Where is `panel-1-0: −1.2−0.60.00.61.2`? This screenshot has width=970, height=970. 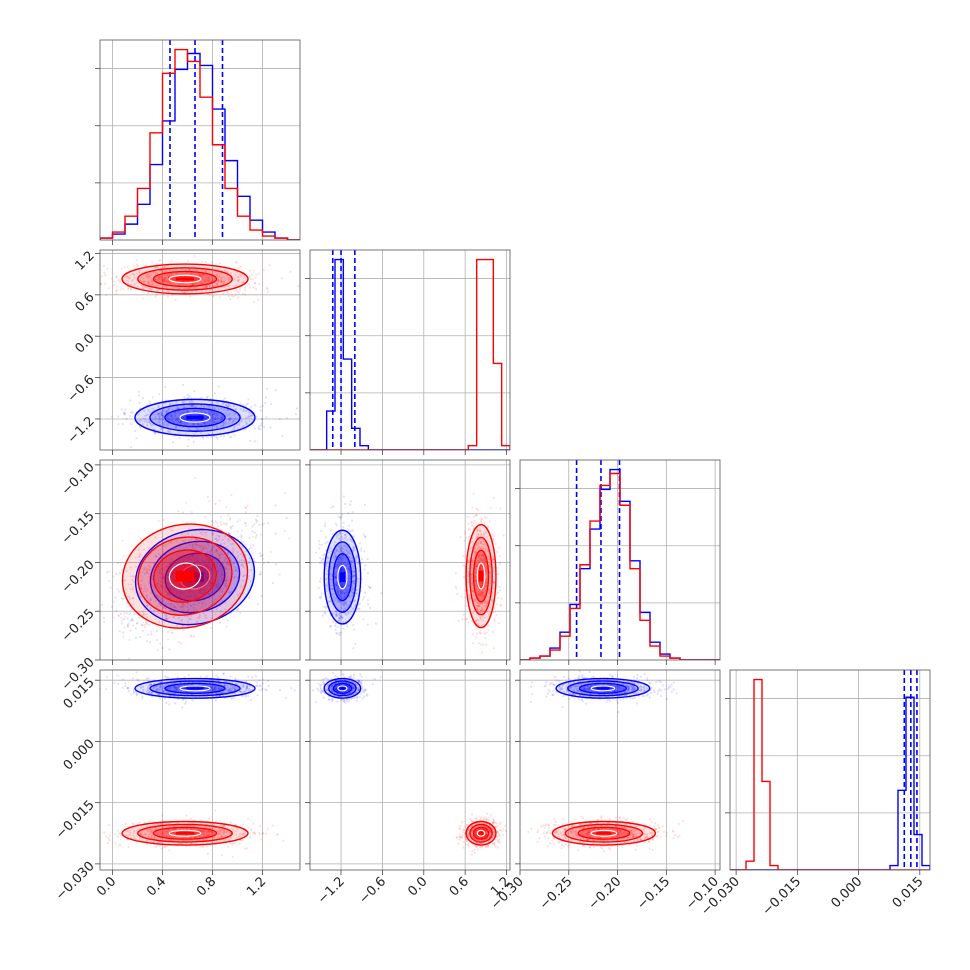
panel-1-0: −1.2−0.60.00.61.2 is located at coordinates (183, 351).